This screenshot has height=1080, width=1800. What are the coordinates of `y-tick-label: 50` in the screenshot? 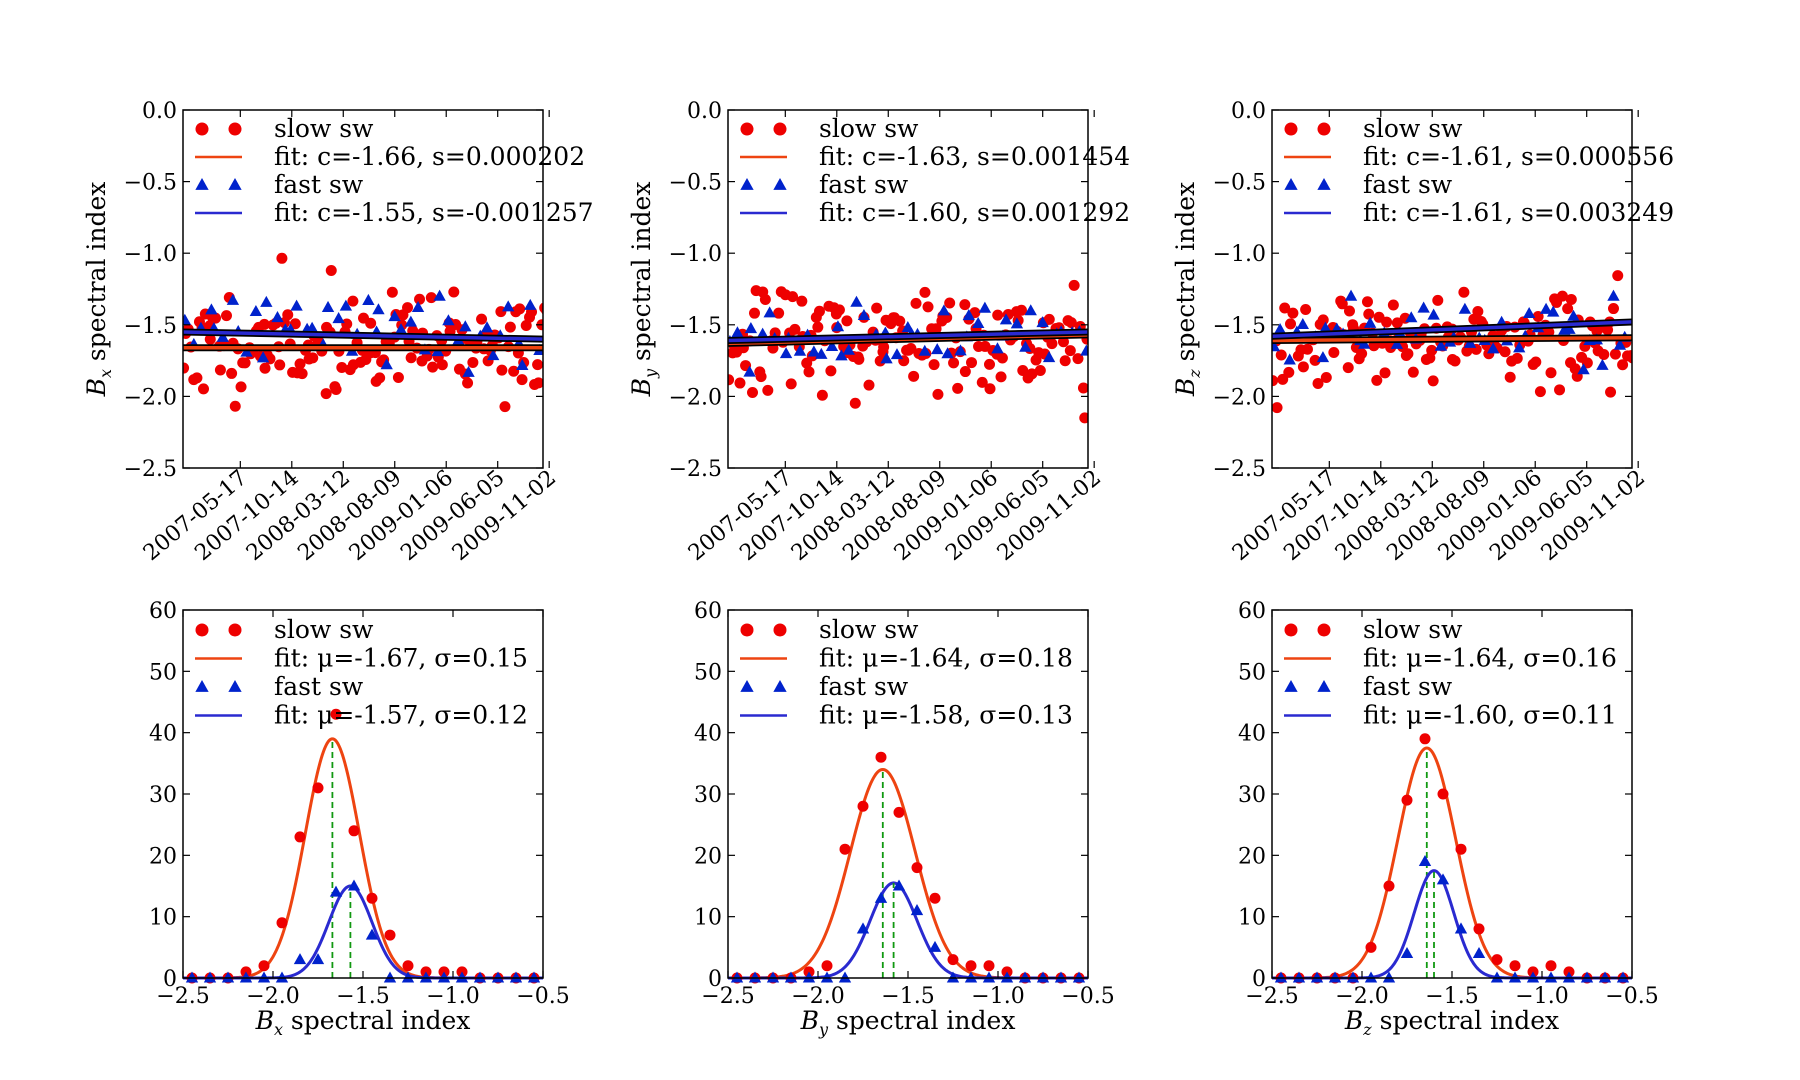 It's located at (163, 672).